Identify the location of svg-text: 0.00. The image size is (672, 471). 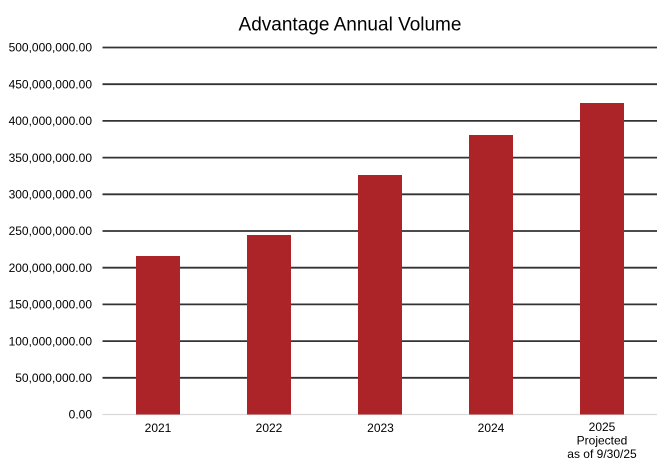
(81, 415).